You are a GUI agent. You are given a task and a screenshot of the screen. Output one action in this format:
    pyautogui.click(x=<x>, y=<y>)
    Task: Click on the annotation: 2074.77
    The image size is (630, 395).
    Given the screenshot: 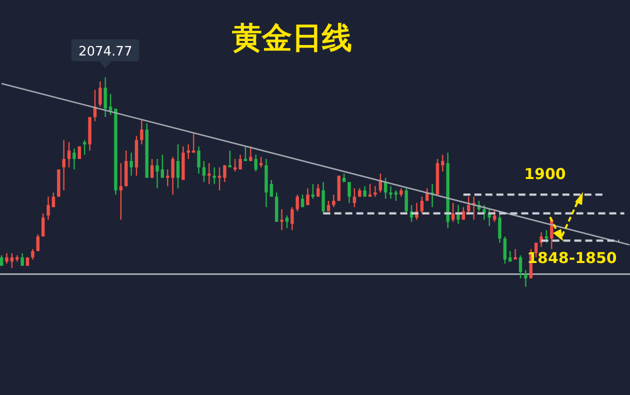 What is the action you would take?
    pyautogui.click(x=105, y=52)
    